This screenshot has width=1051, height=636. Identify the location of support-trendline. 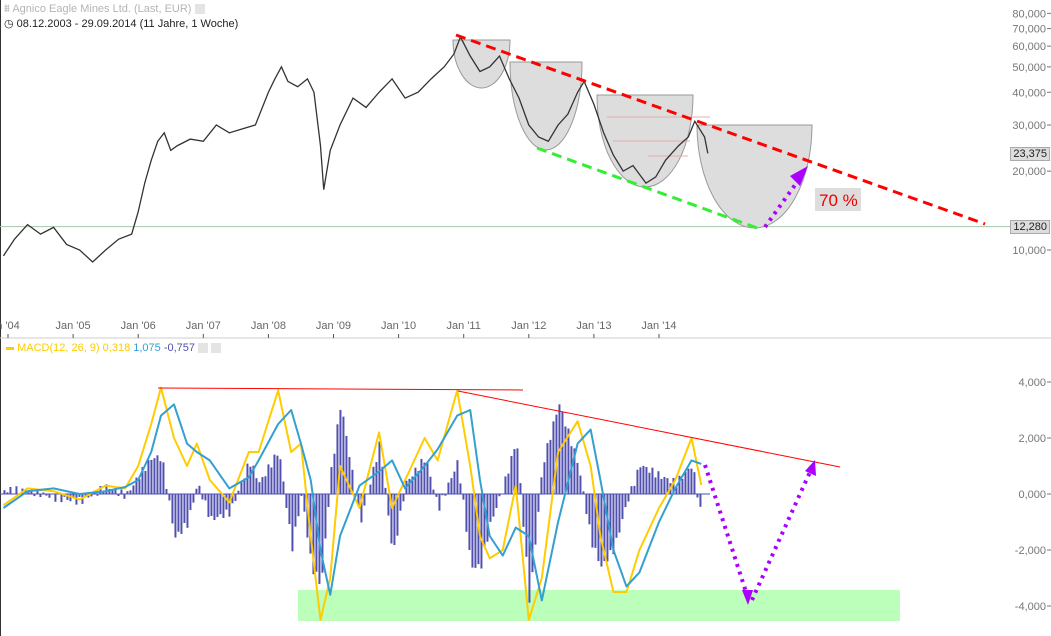
(647, 188).